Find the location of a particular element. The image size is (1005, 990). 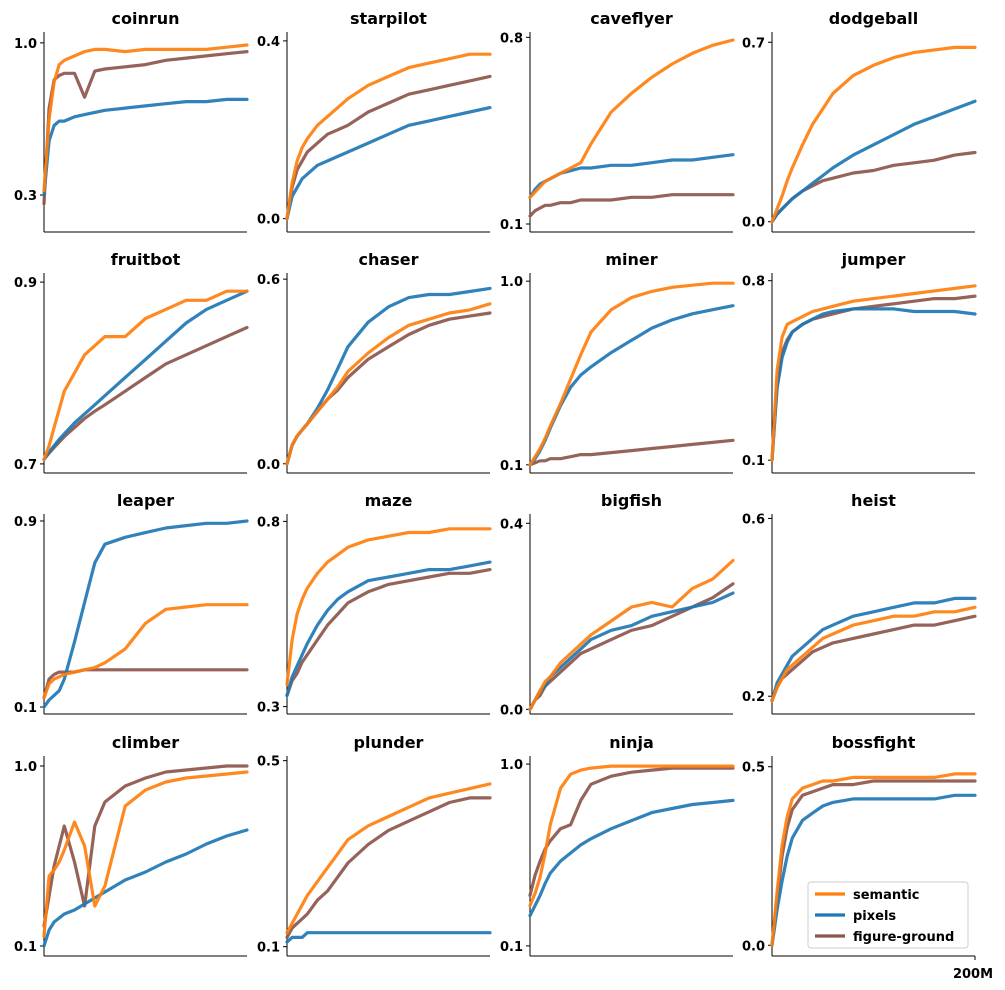

panel-climber: climber 0.1 1.0 is located at coordinates (131, 845).